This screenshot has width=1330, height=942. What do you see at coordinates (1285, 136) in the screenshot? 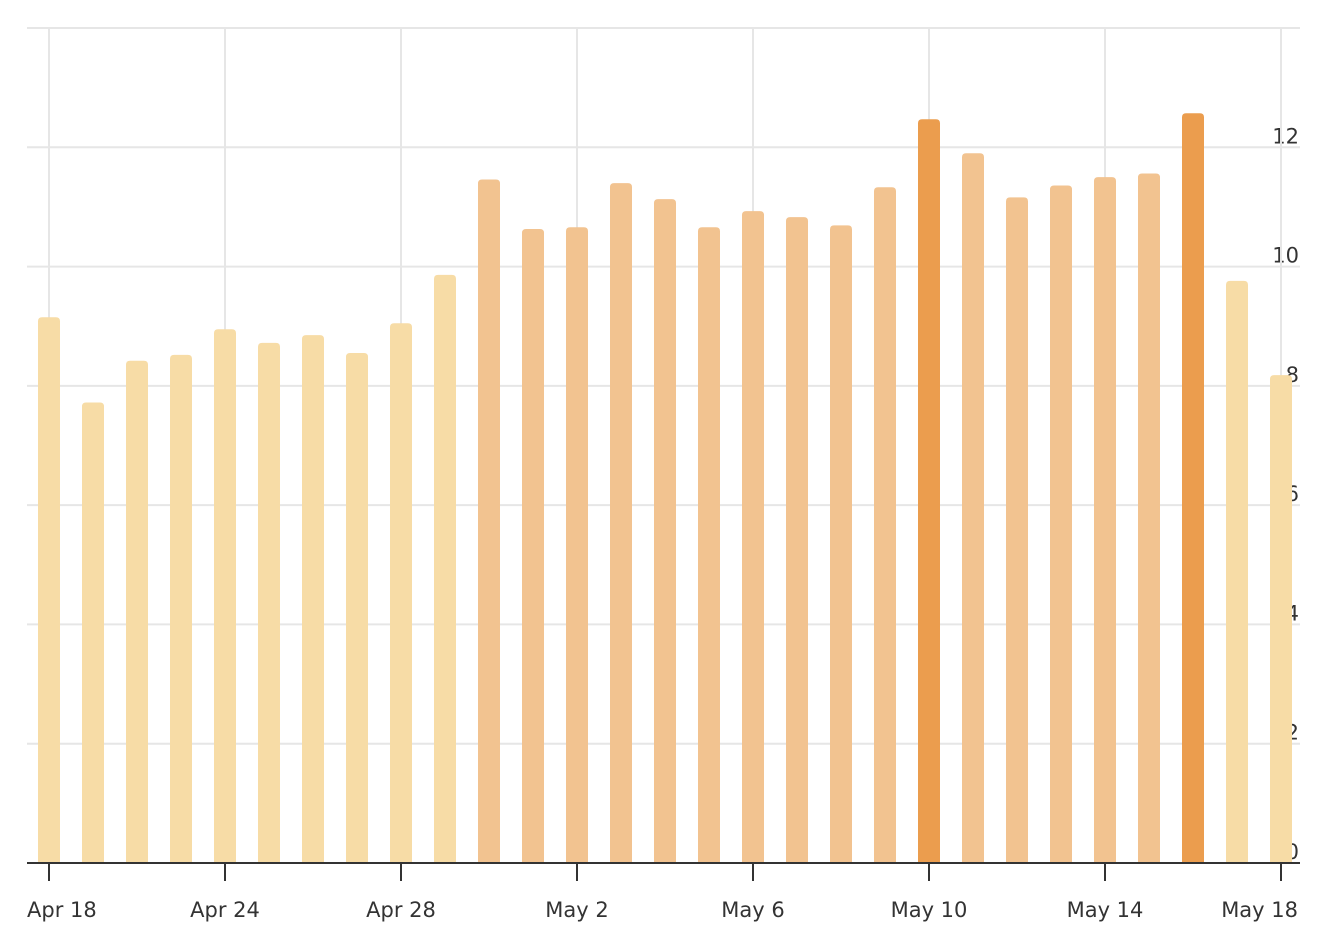
I see `y-tick-label: 12` at bounding box center [1285, 136].